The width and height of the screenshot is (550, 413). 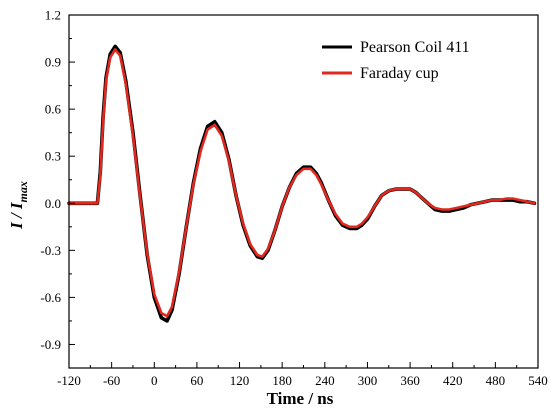 I want to click on x-tick-label: 480, so click(x=496, y=380).